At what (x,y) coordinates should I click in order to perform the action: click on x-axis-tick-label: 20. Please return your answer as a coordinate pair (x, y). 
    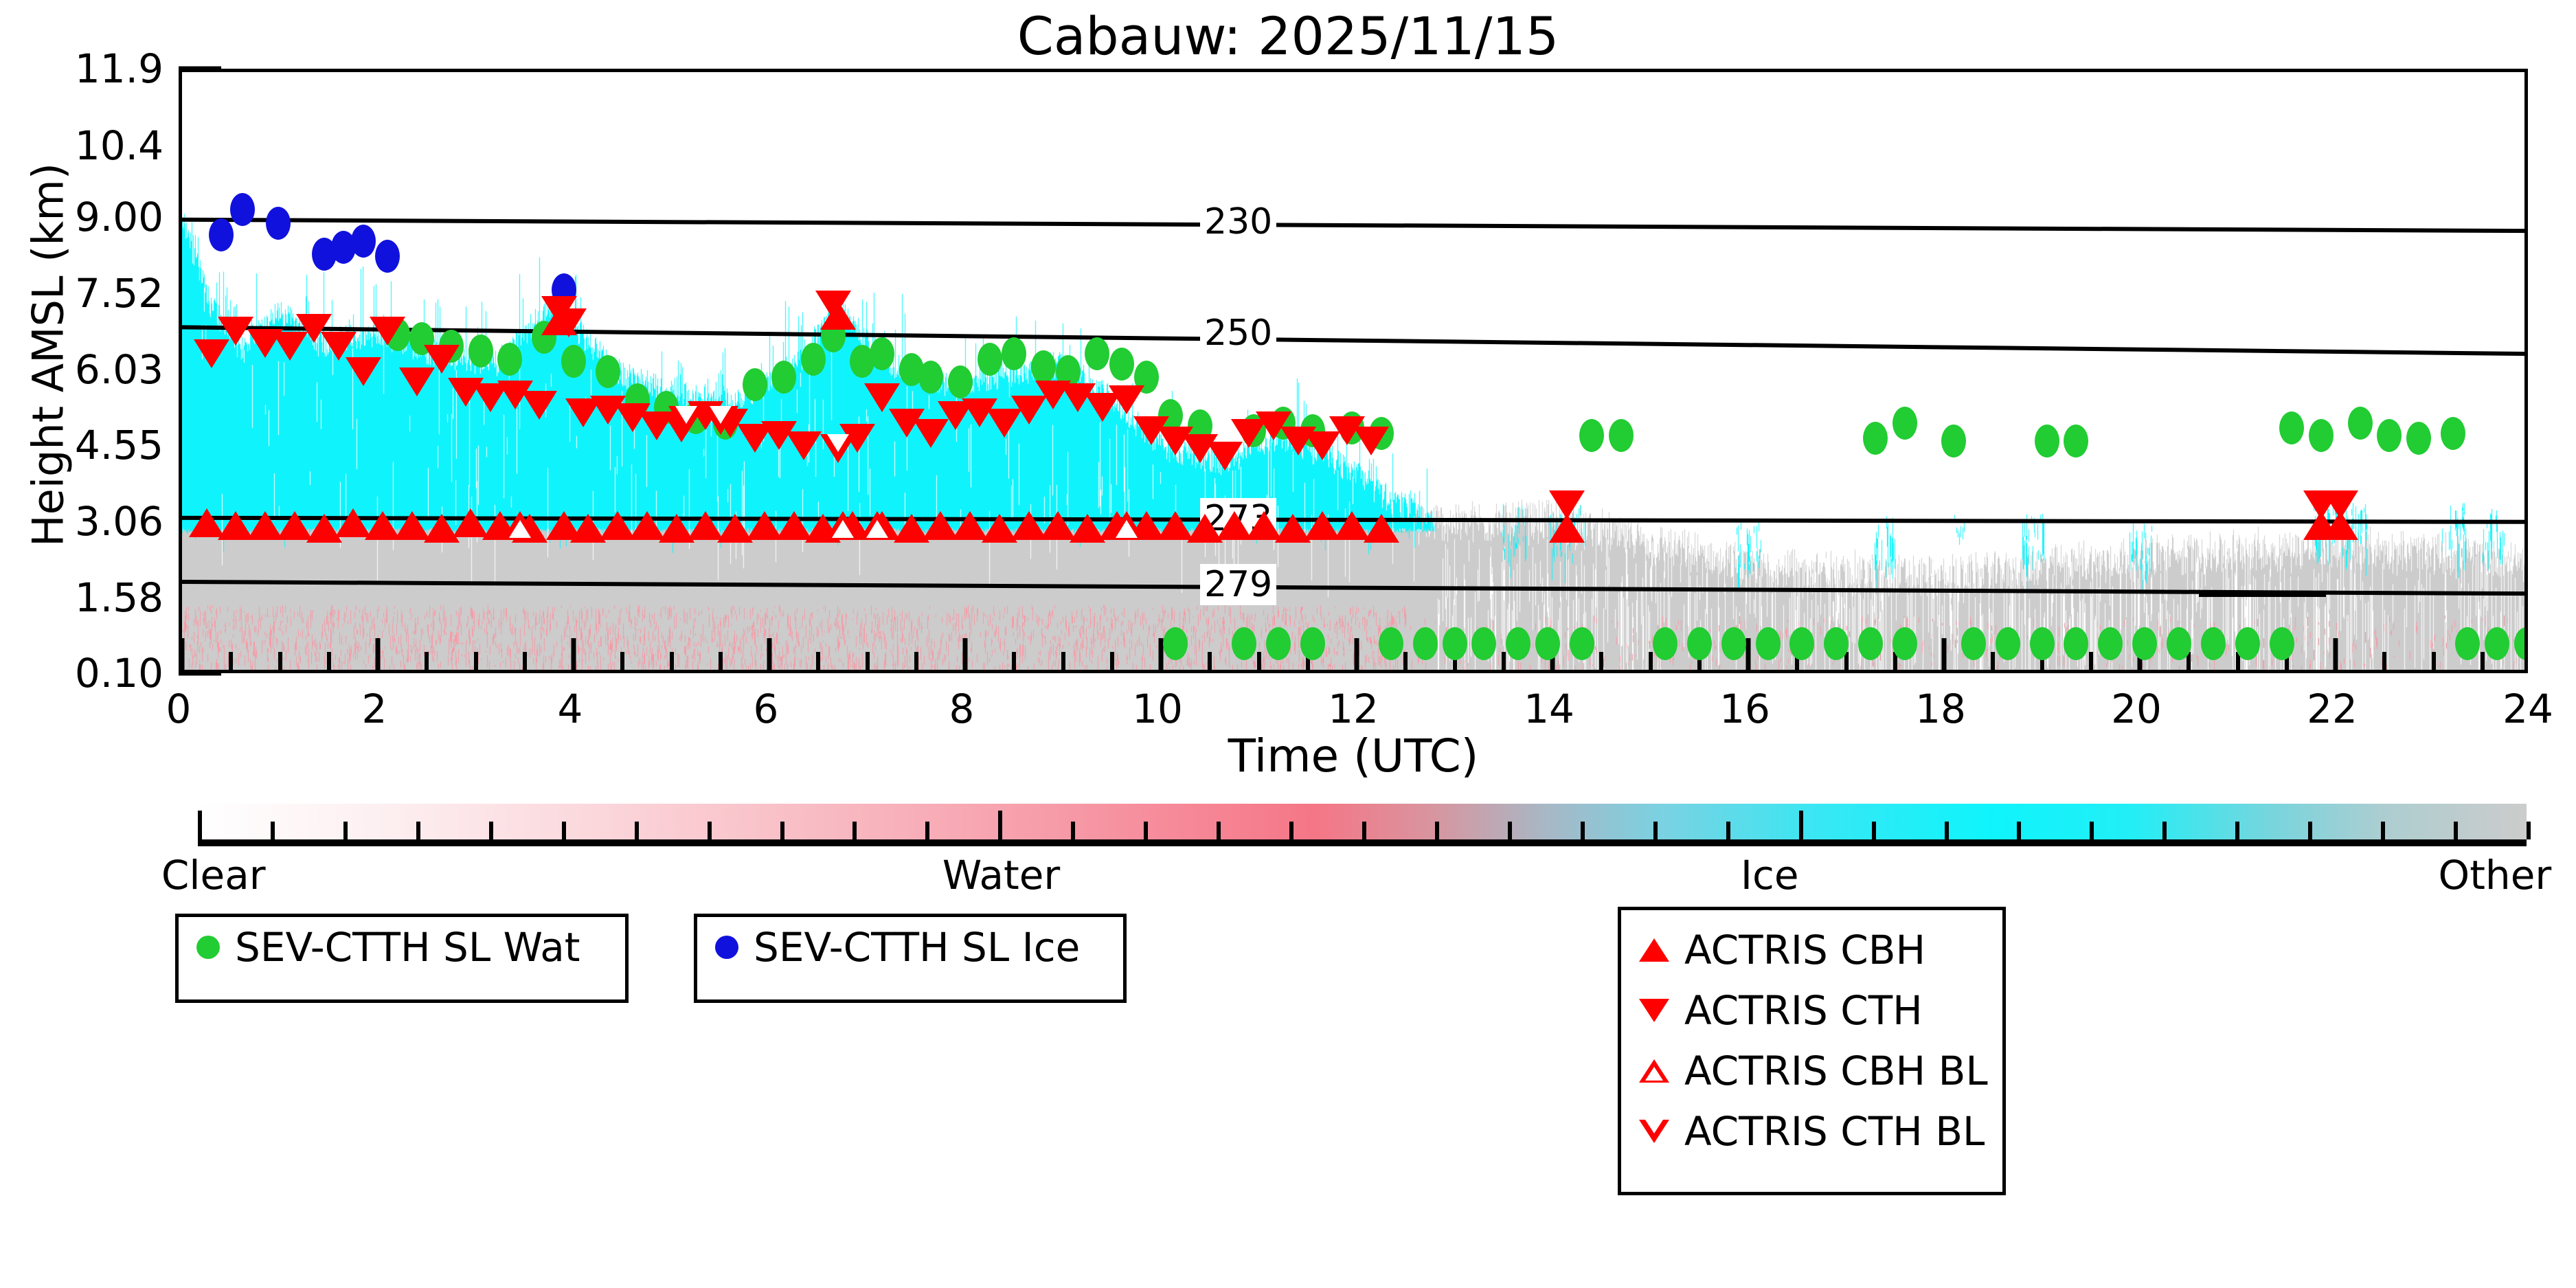
    Looking at the image, I should click on (2136, 709).